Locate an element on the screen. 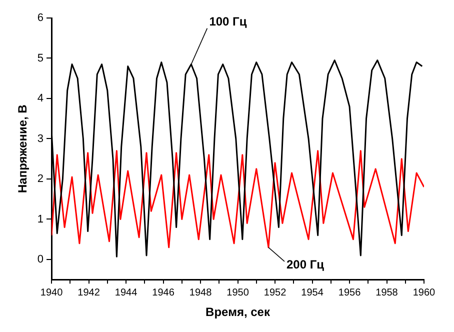  x-tick-label: 1952 is located at coordinates (275, 292).